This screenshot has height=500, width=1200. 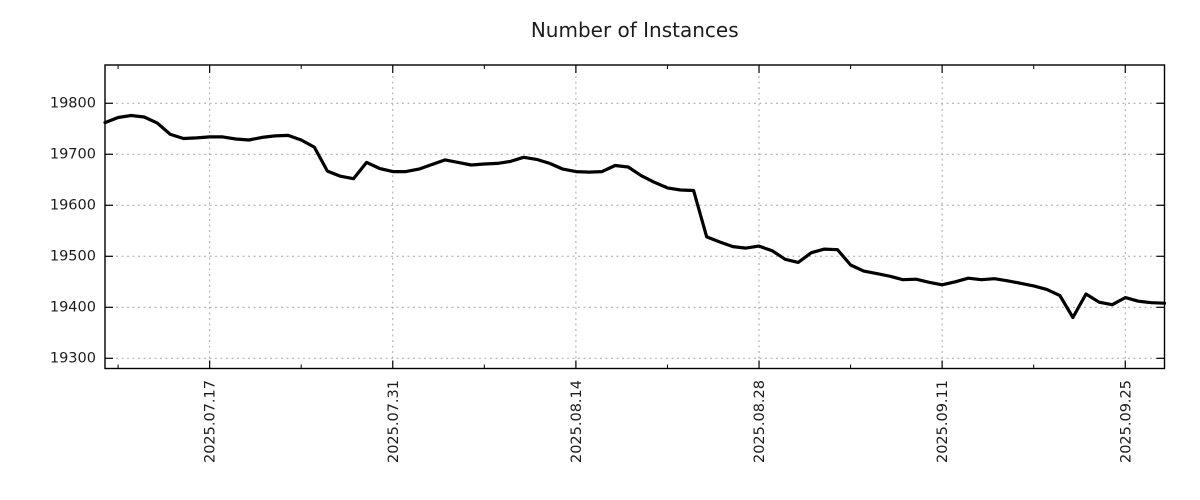 I want to click on y-tick-label: 19600, so click(x=73, y=205).